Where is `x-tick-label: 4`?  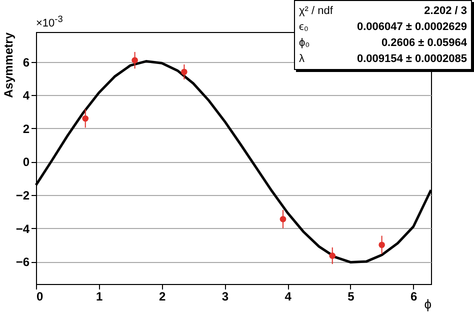
x-tick-label: 4 is located at coordinates (288, 297).